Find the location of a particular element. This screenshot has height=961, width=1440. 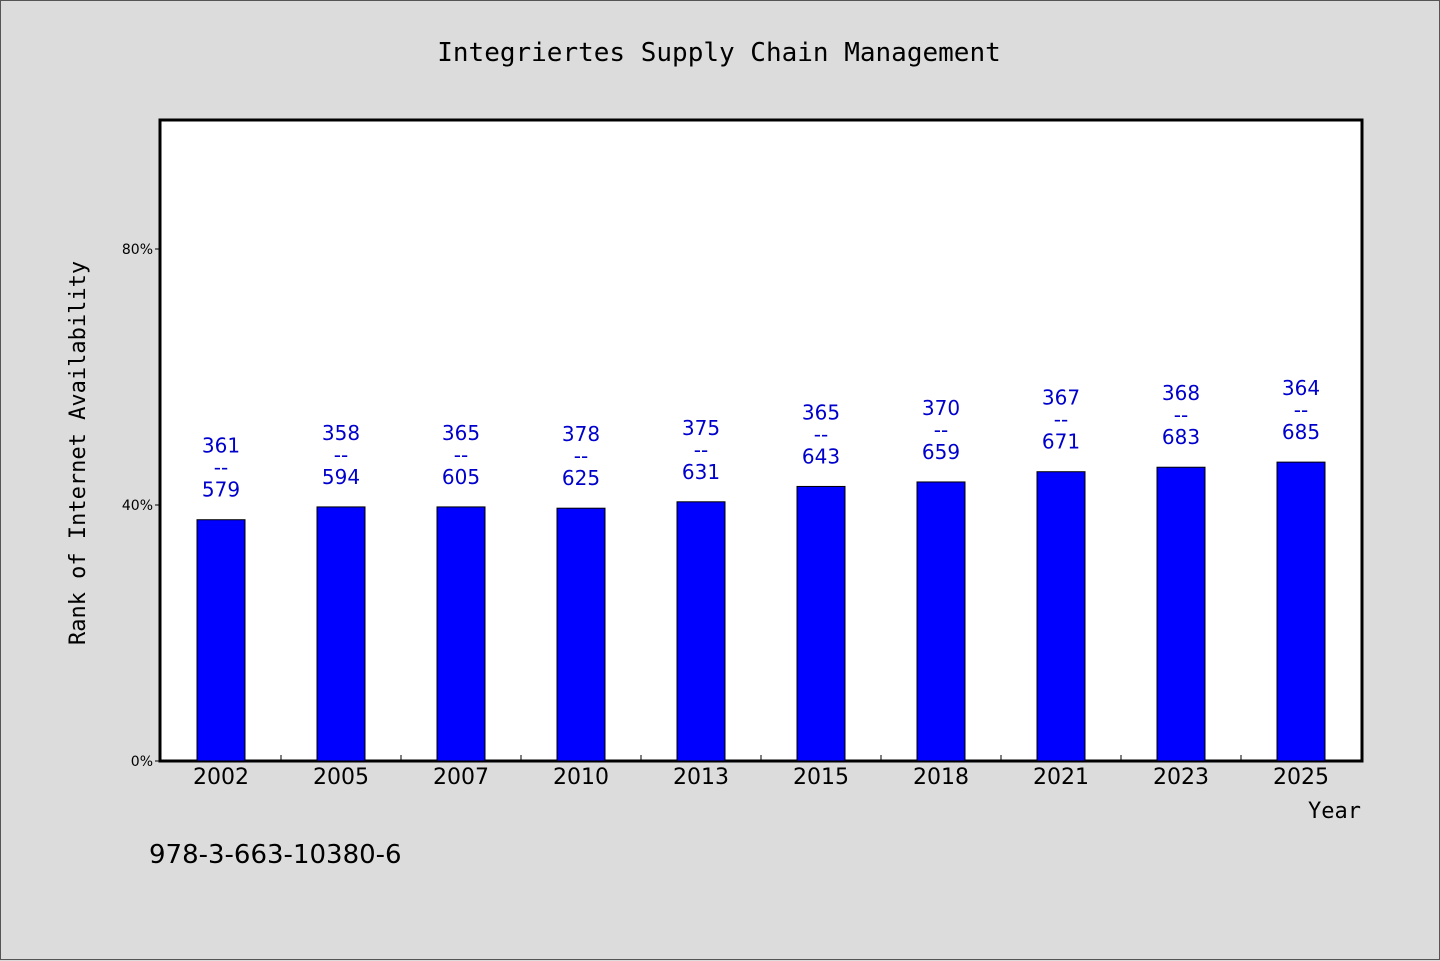

x-axis-ticks: 2002 2005 2007 2010 2013 2015 2018 2021 2023 2025 is located at coordinates (761, 772).